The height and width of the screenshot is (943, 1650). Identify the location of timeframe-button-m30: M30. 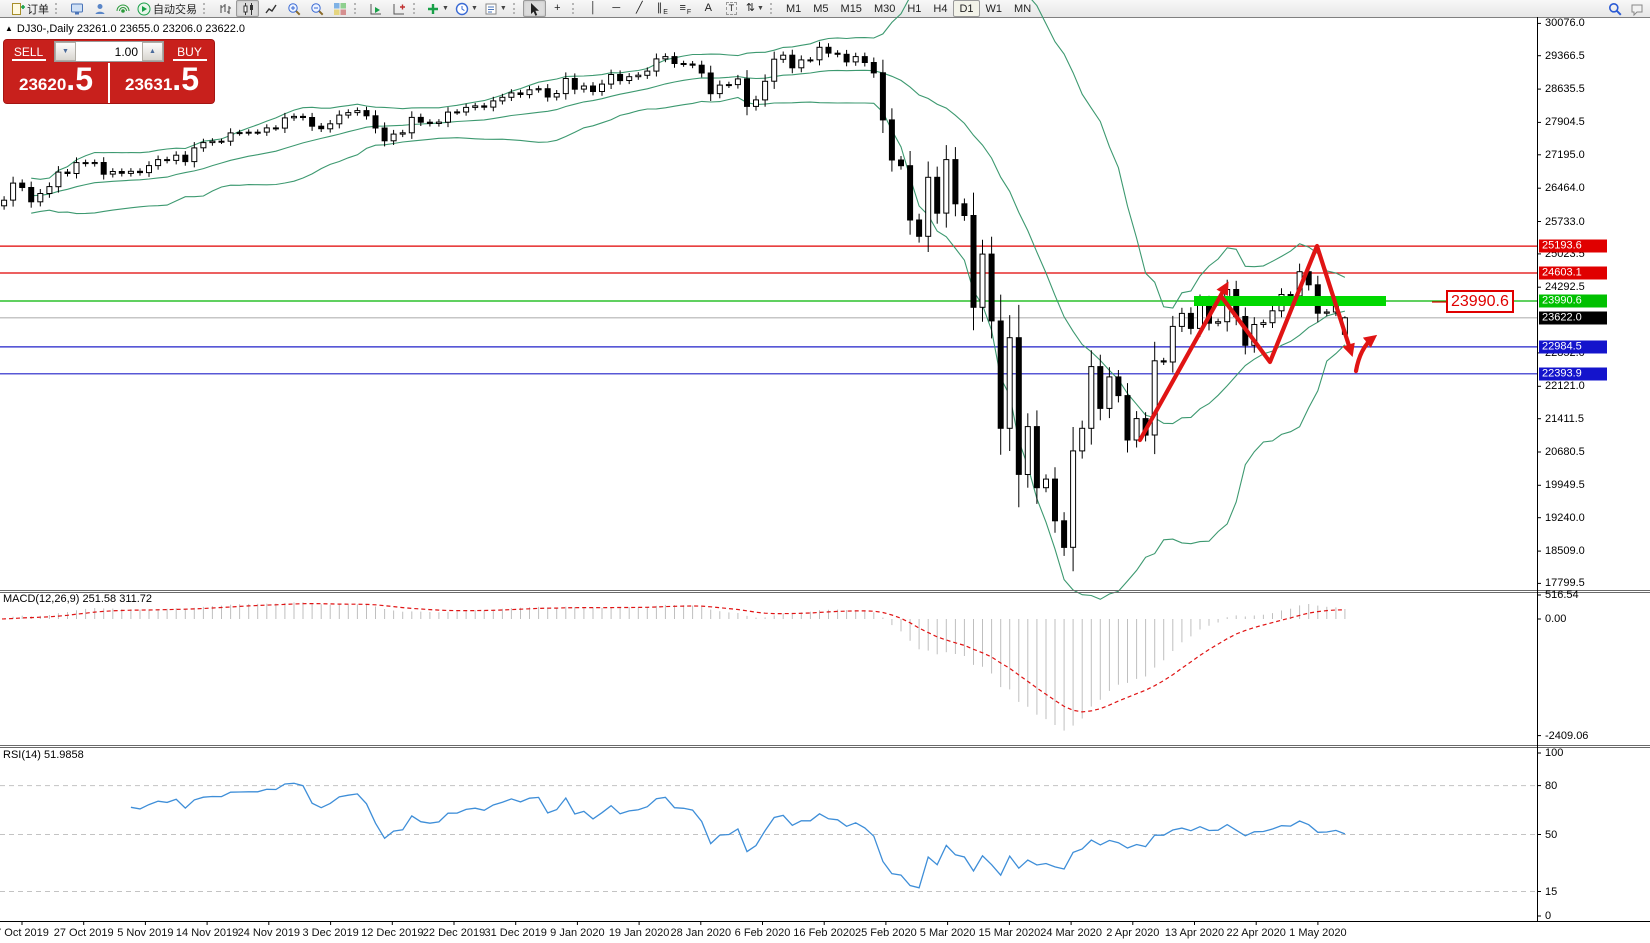
(884, 8).